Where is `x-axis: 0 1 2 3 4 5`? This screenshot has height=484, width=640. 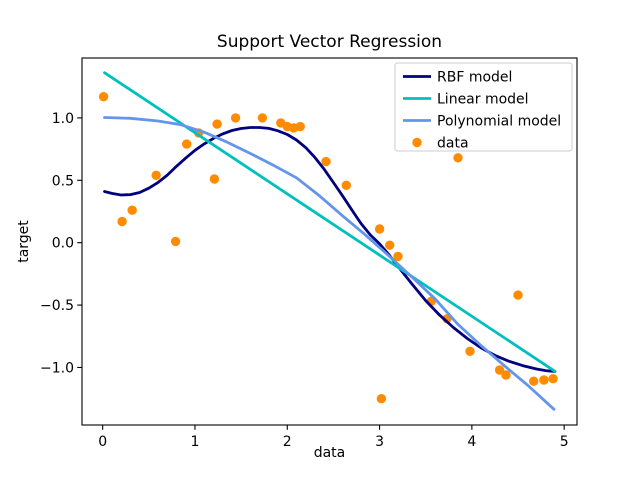
x-axis: 0 1 2 3 4 5 is located at coordinates (333, 437).